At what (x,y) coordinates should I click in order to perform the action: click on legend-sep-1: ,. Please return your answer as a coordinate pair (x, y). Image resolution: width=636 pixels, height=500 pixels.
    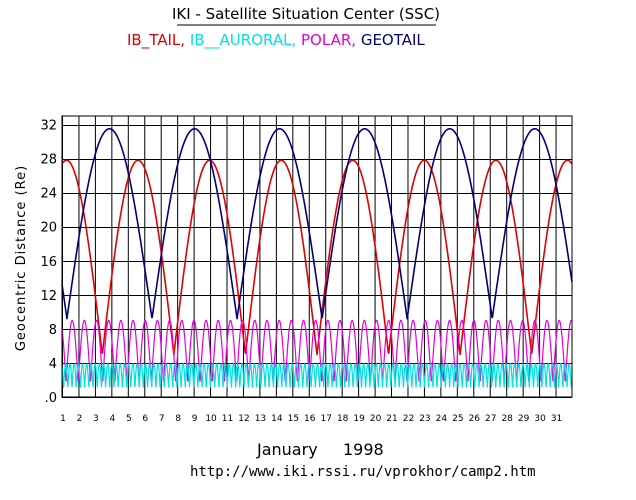
    Looking at the image, I should click on (182, 40).